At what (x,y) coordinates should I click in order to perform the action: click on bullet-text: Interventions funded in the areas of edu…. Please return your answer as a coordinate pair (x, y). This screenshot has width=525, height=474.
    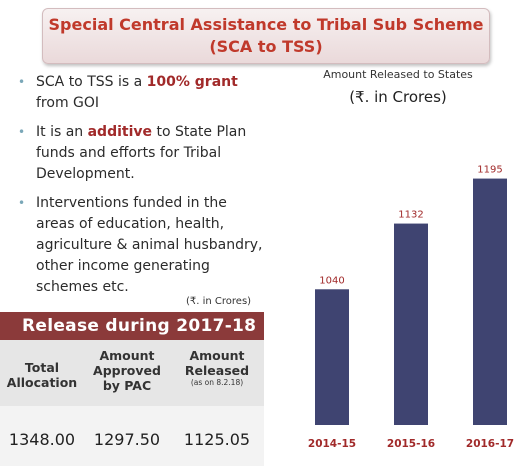
    Looking at the image, I should click on (149, 245).